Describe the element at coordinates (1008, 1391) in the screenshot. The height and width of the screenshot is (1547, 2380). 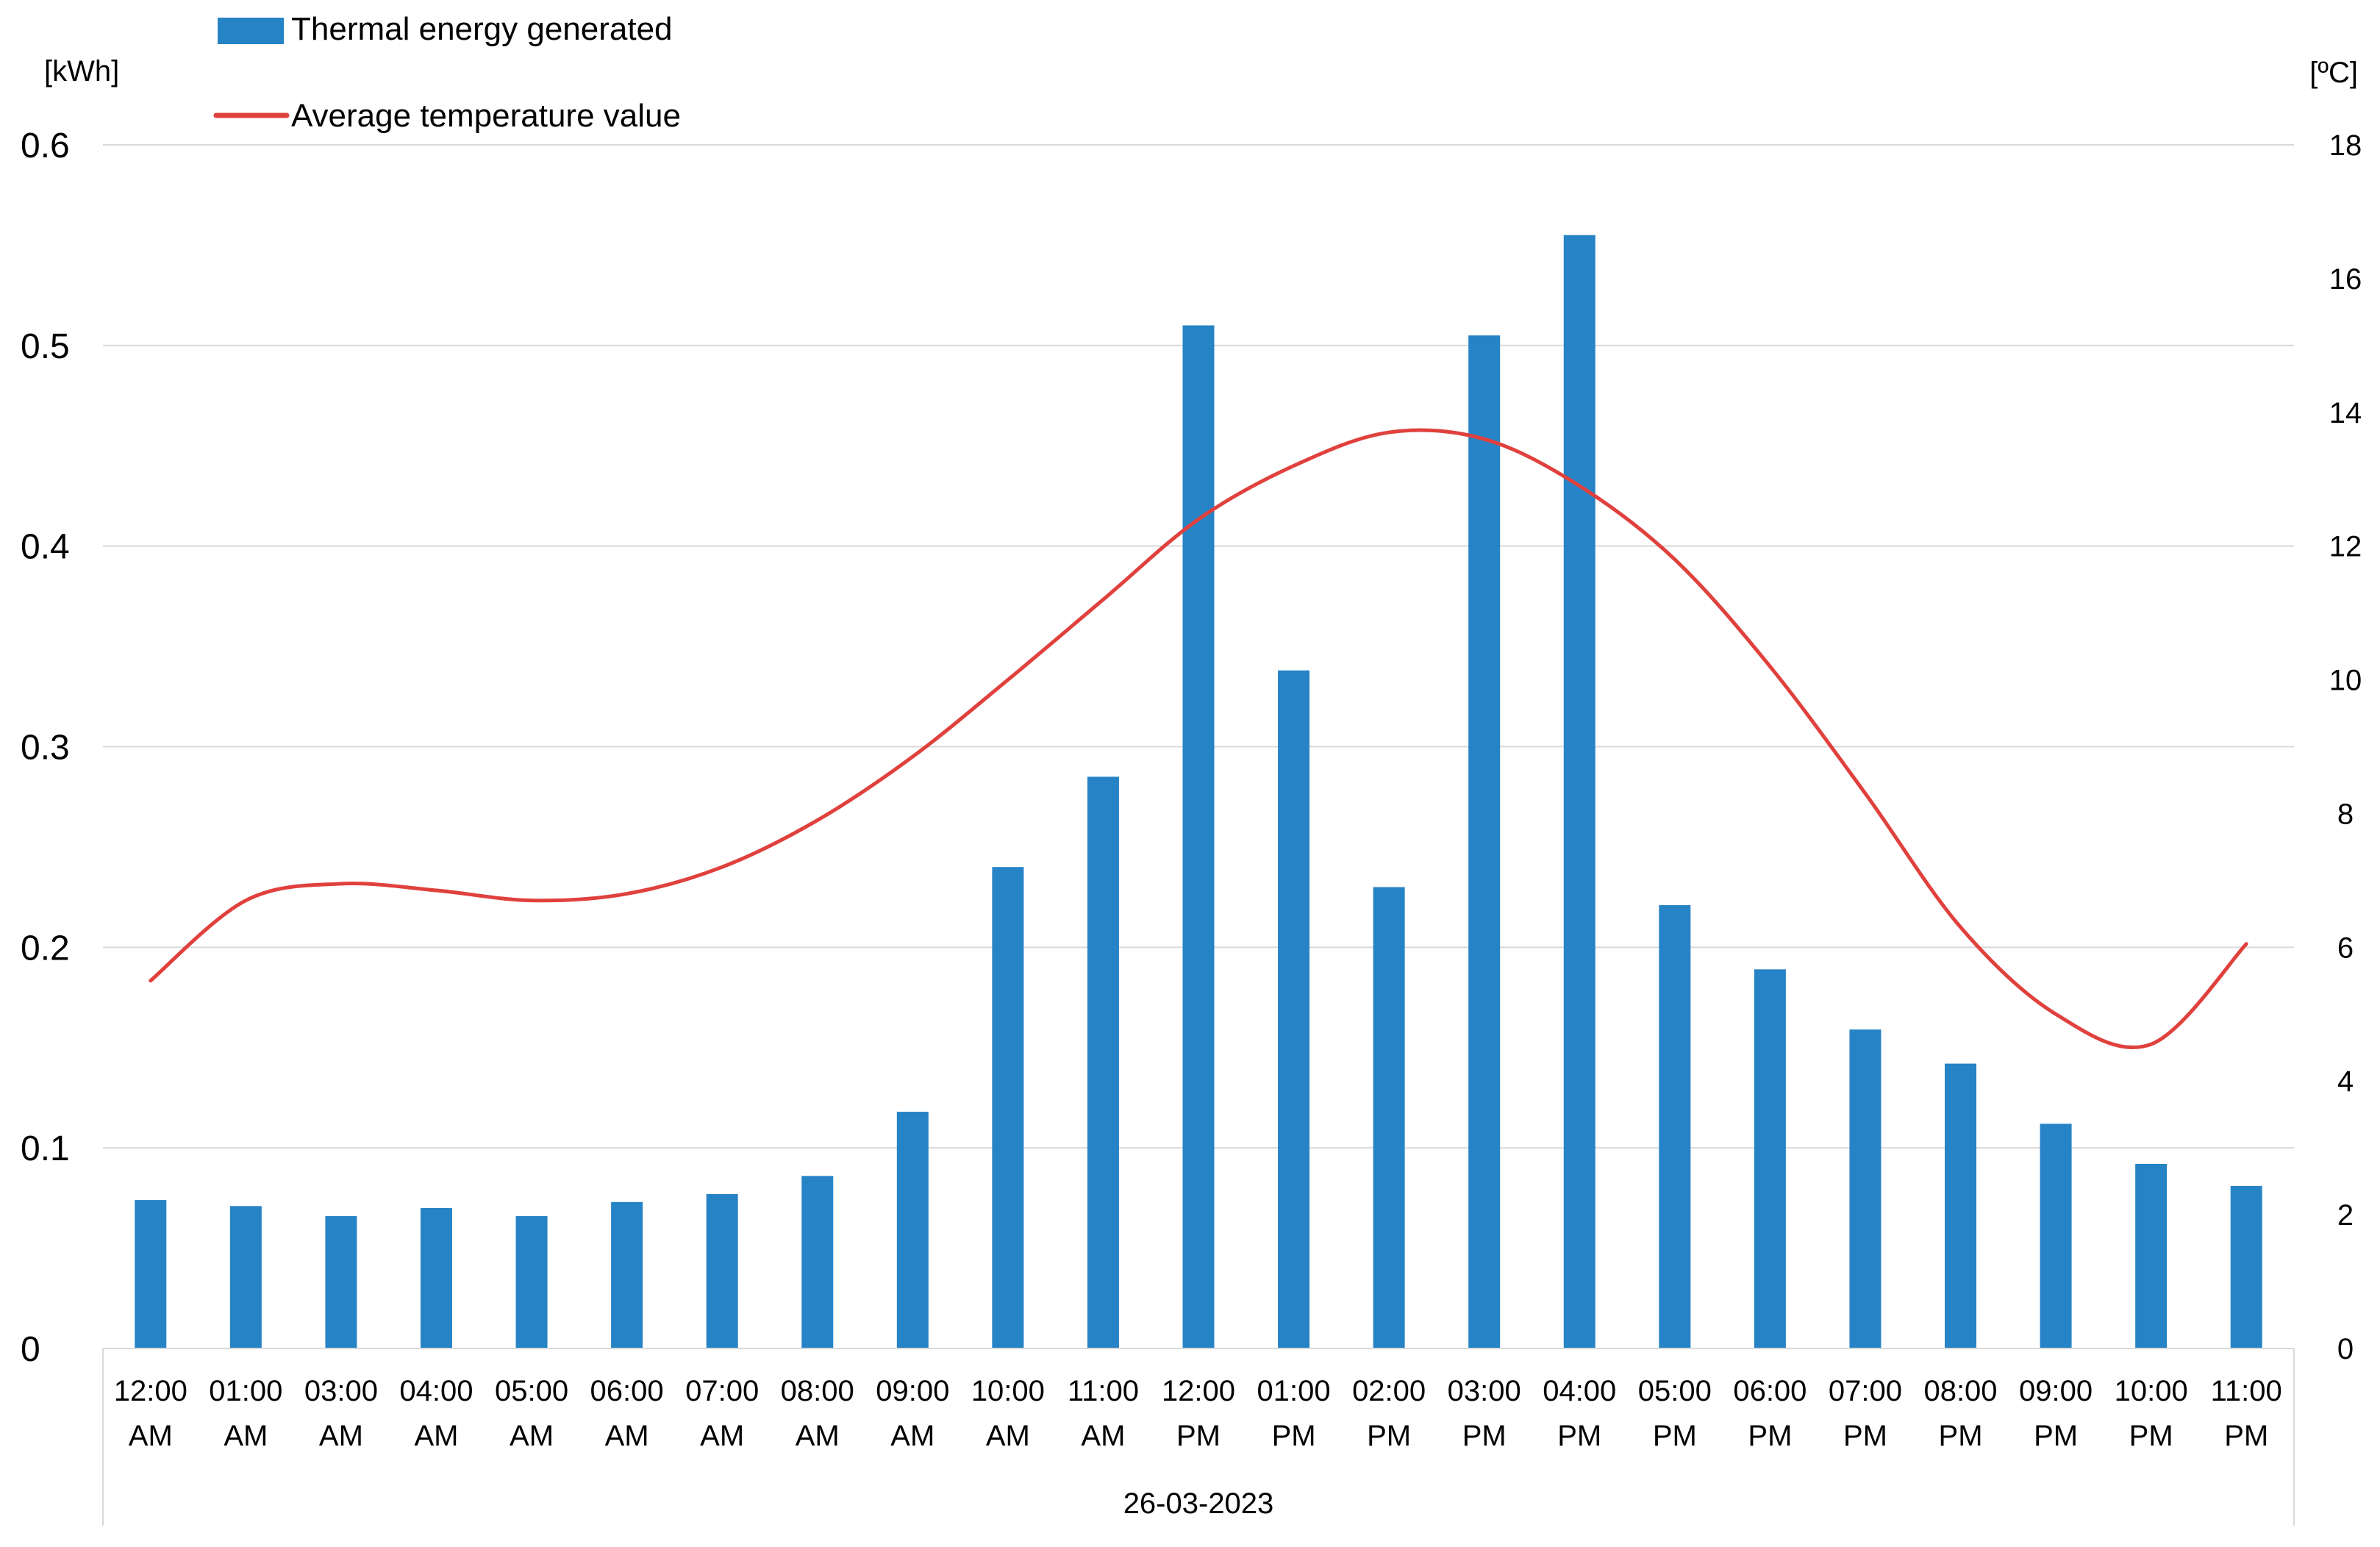
I see `category-time-label-9: 10:00` at that location.